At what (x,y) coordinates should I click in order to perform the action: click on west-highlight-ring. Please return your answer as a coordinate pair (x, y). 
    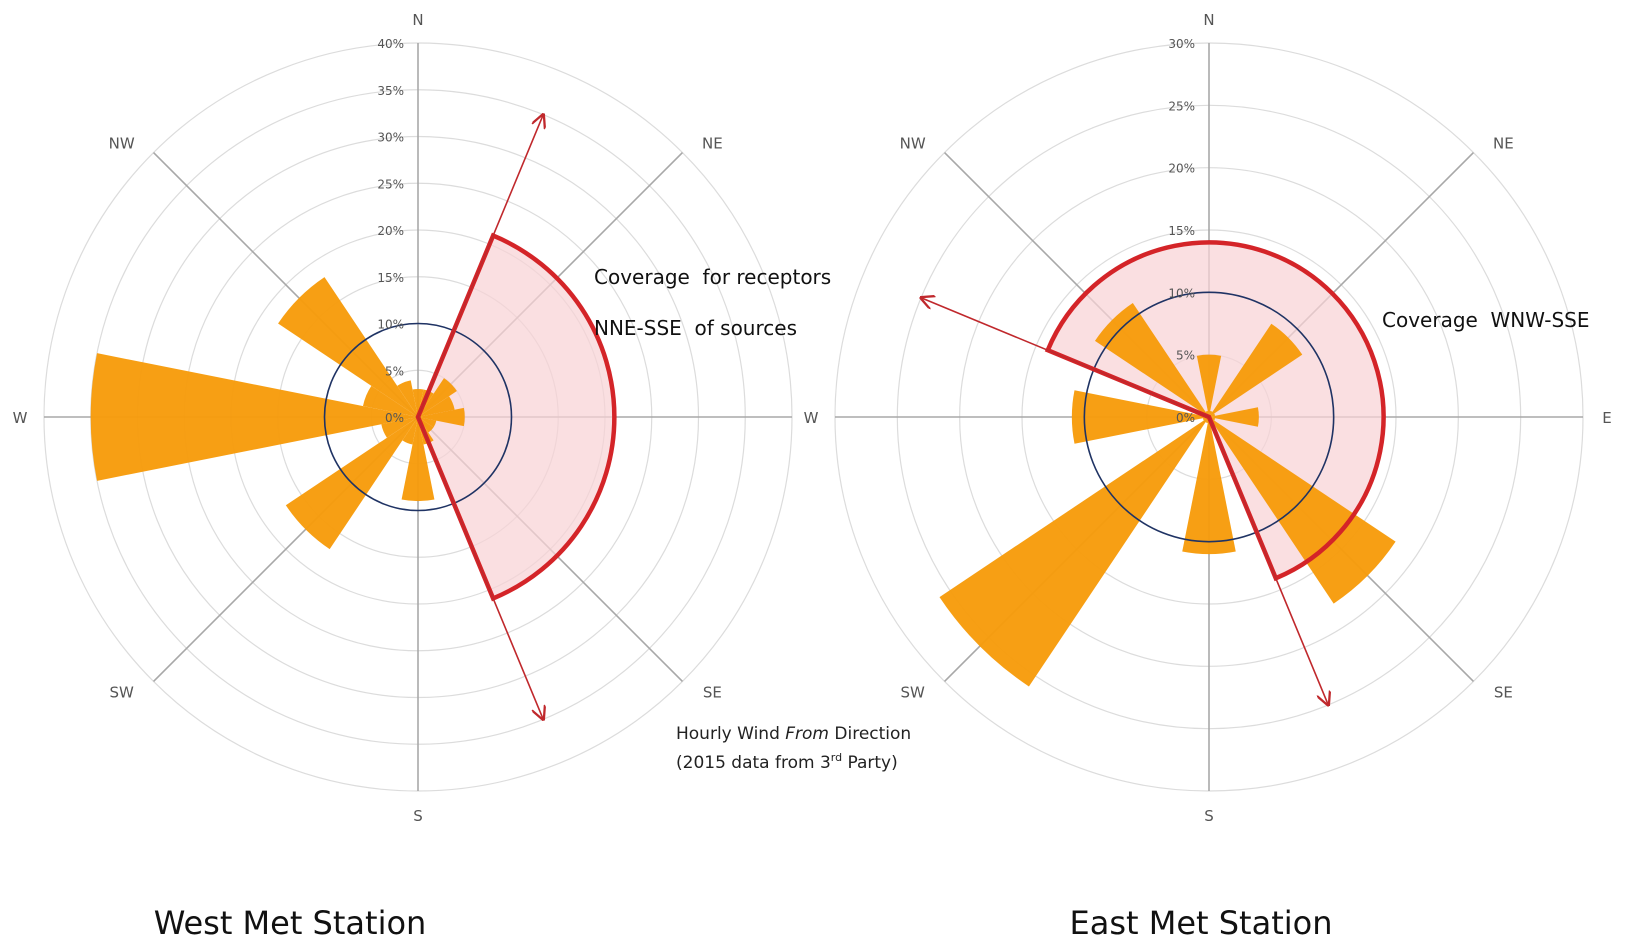
    Looking at the image, I should click on (418, 417).